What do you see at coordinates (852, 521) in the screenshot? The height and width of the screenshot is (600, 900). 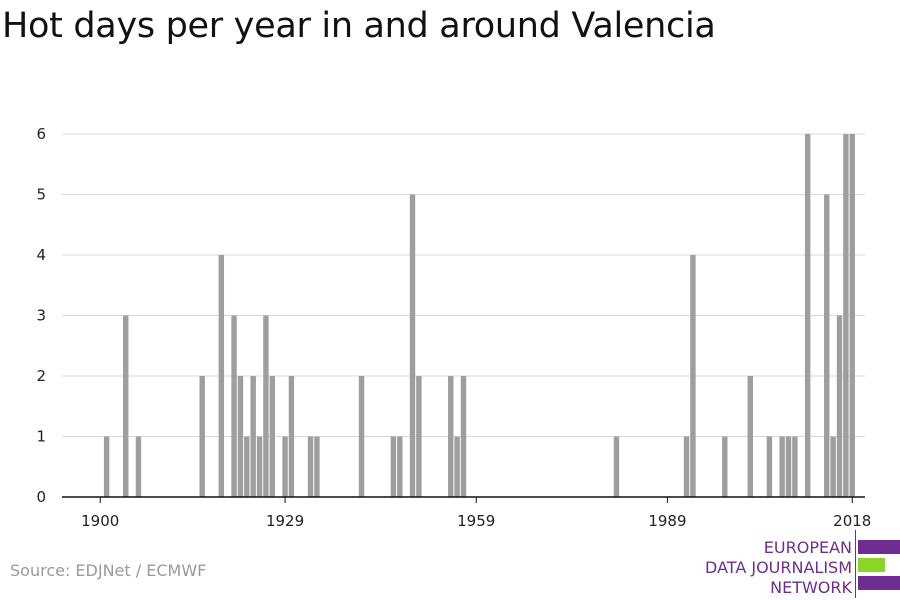 I see `x-tick-label: 2018` at bounding box center [852, 521].